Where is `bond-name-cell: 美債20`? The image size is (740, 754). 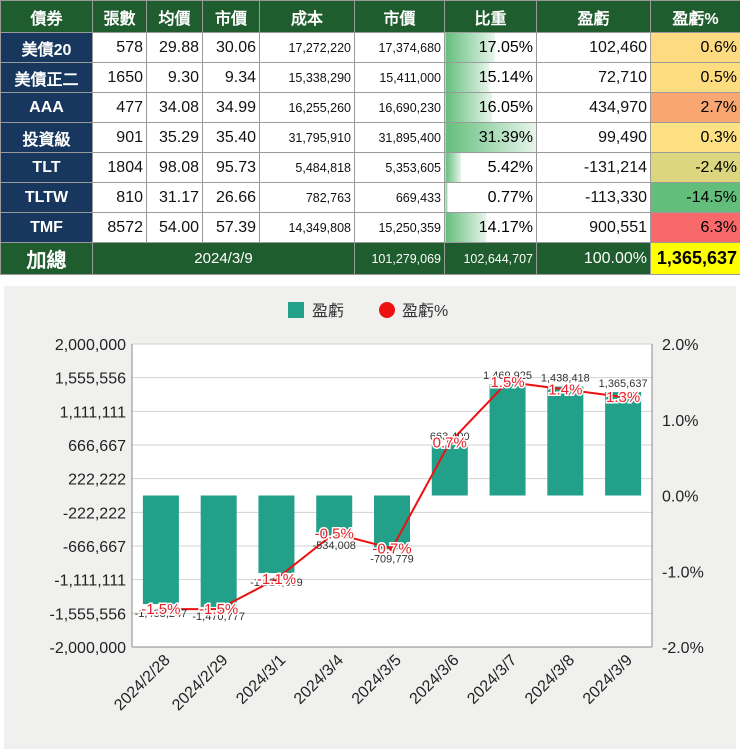 bond-name-cell: 美債20 is located at coordinates (47, 48).